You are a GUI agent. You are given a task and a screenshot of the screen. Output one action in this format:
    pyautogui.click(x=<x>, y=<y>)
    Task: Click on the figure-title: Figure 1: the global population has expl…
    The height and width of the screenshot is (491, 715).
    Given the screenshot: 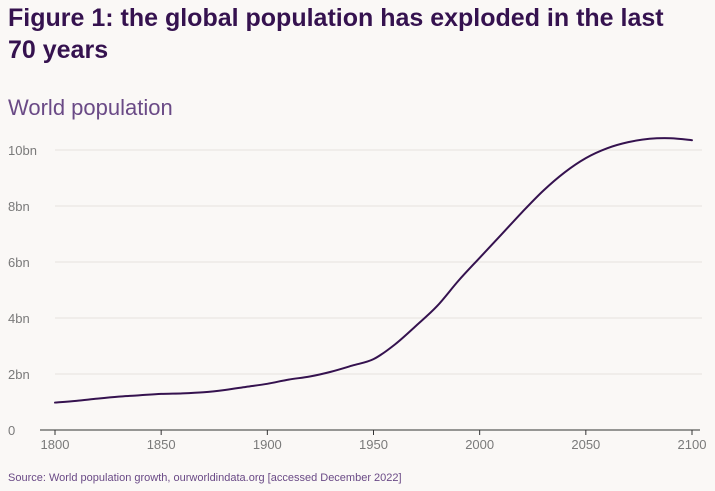 What is the action you would take?
    pyautogui.click(x=336, y=34)
    